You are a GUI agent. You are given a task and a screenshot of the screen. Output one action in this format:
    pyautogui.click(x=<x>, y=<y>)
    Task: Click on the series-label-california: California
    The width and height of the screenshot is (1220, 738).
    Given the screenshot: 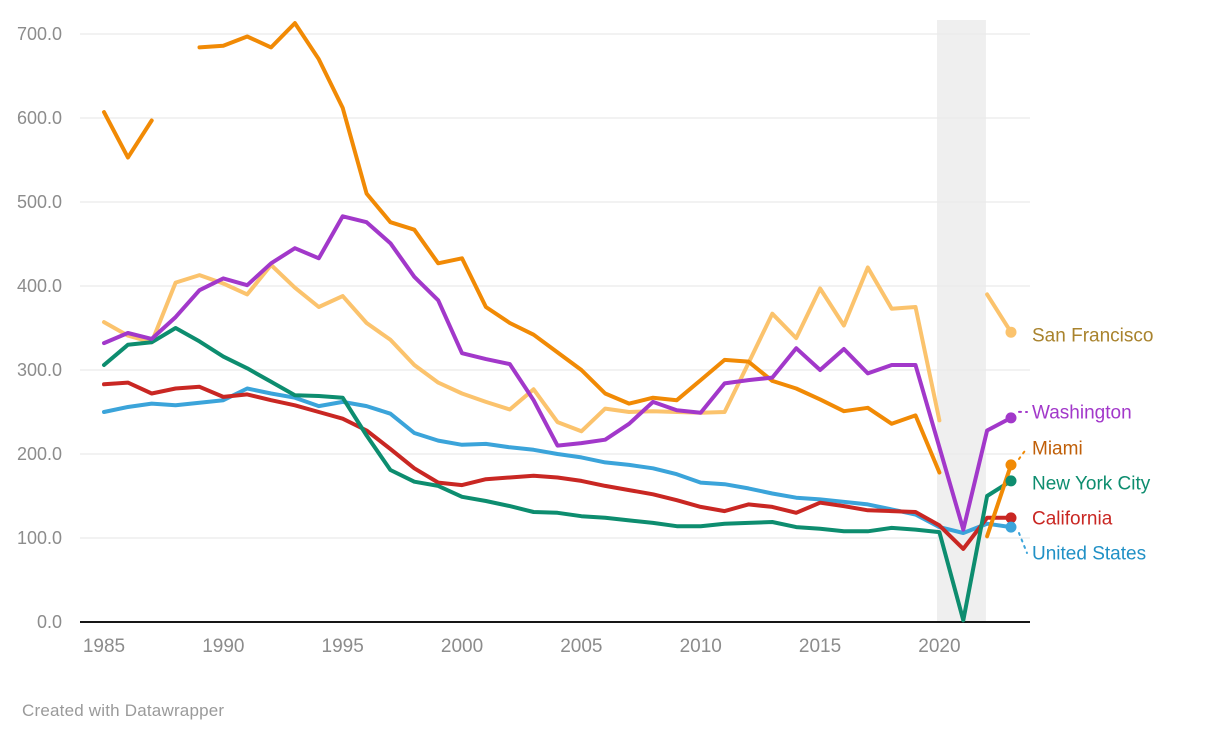 What is the action you would take?
    pyautogui.click(x=1072, y=519)
    